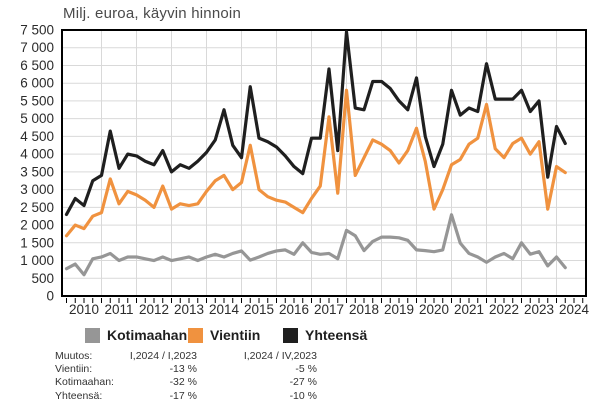 This screenshot has width=605, height=419. What do you see at coordinates (147, 335) in the screenshot?
I see `legend-label: Kotimaahan` at bounding box center [147, 335].